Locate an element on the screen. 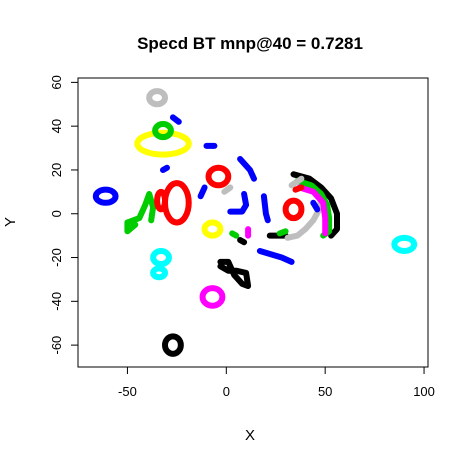 The height and width of the screenshot is (465, 465). y-axis-label: Y is located at coordinates (10, 222).